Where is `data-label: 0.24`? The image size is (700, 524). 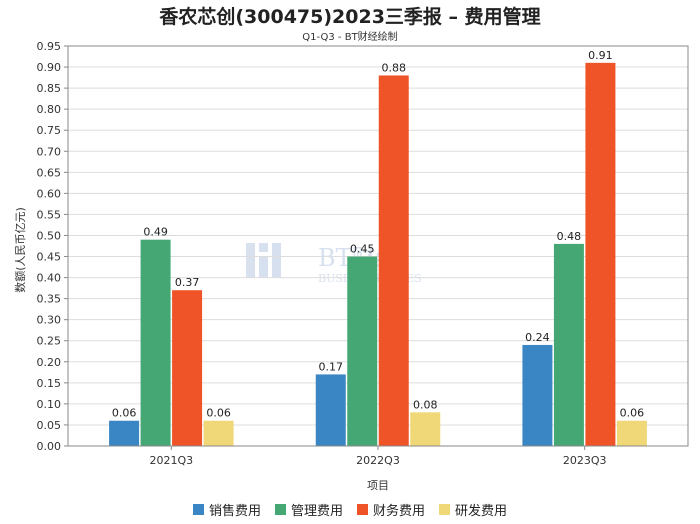
data-label: 0.24 is located at coordinates (537, 337).